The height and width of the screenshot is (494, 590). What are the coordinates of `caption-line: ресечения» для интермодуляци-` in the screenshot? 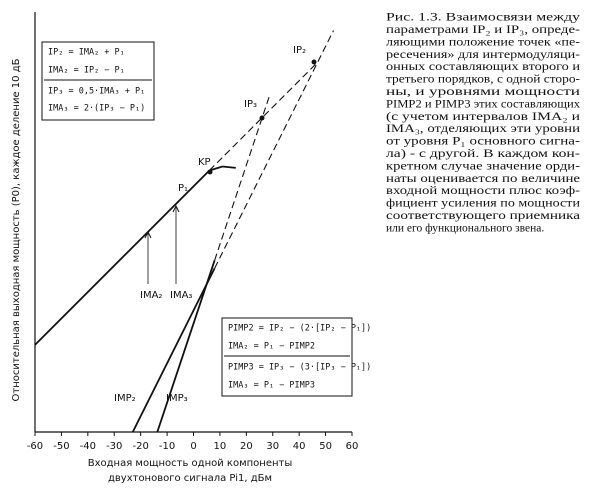 It's located at (483, 55).